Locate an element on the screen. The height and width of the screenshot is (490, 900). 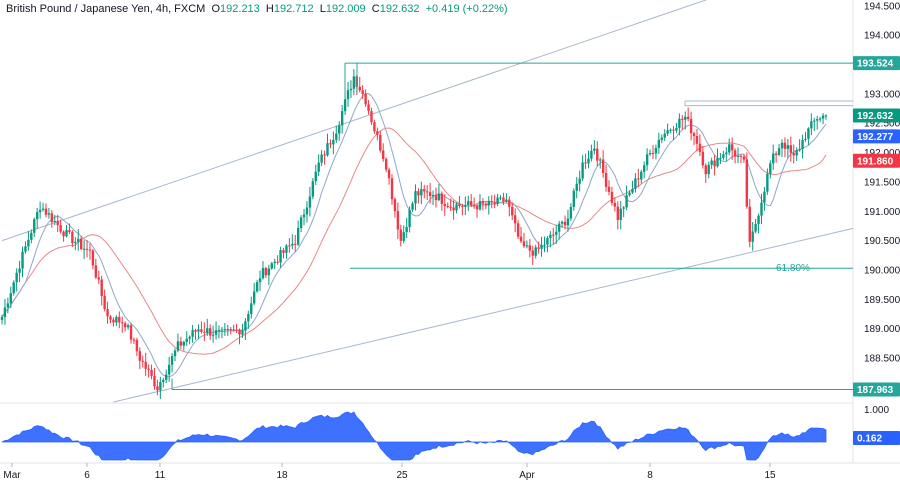
oscillator-value-tag is located at coordinates (876, 438).